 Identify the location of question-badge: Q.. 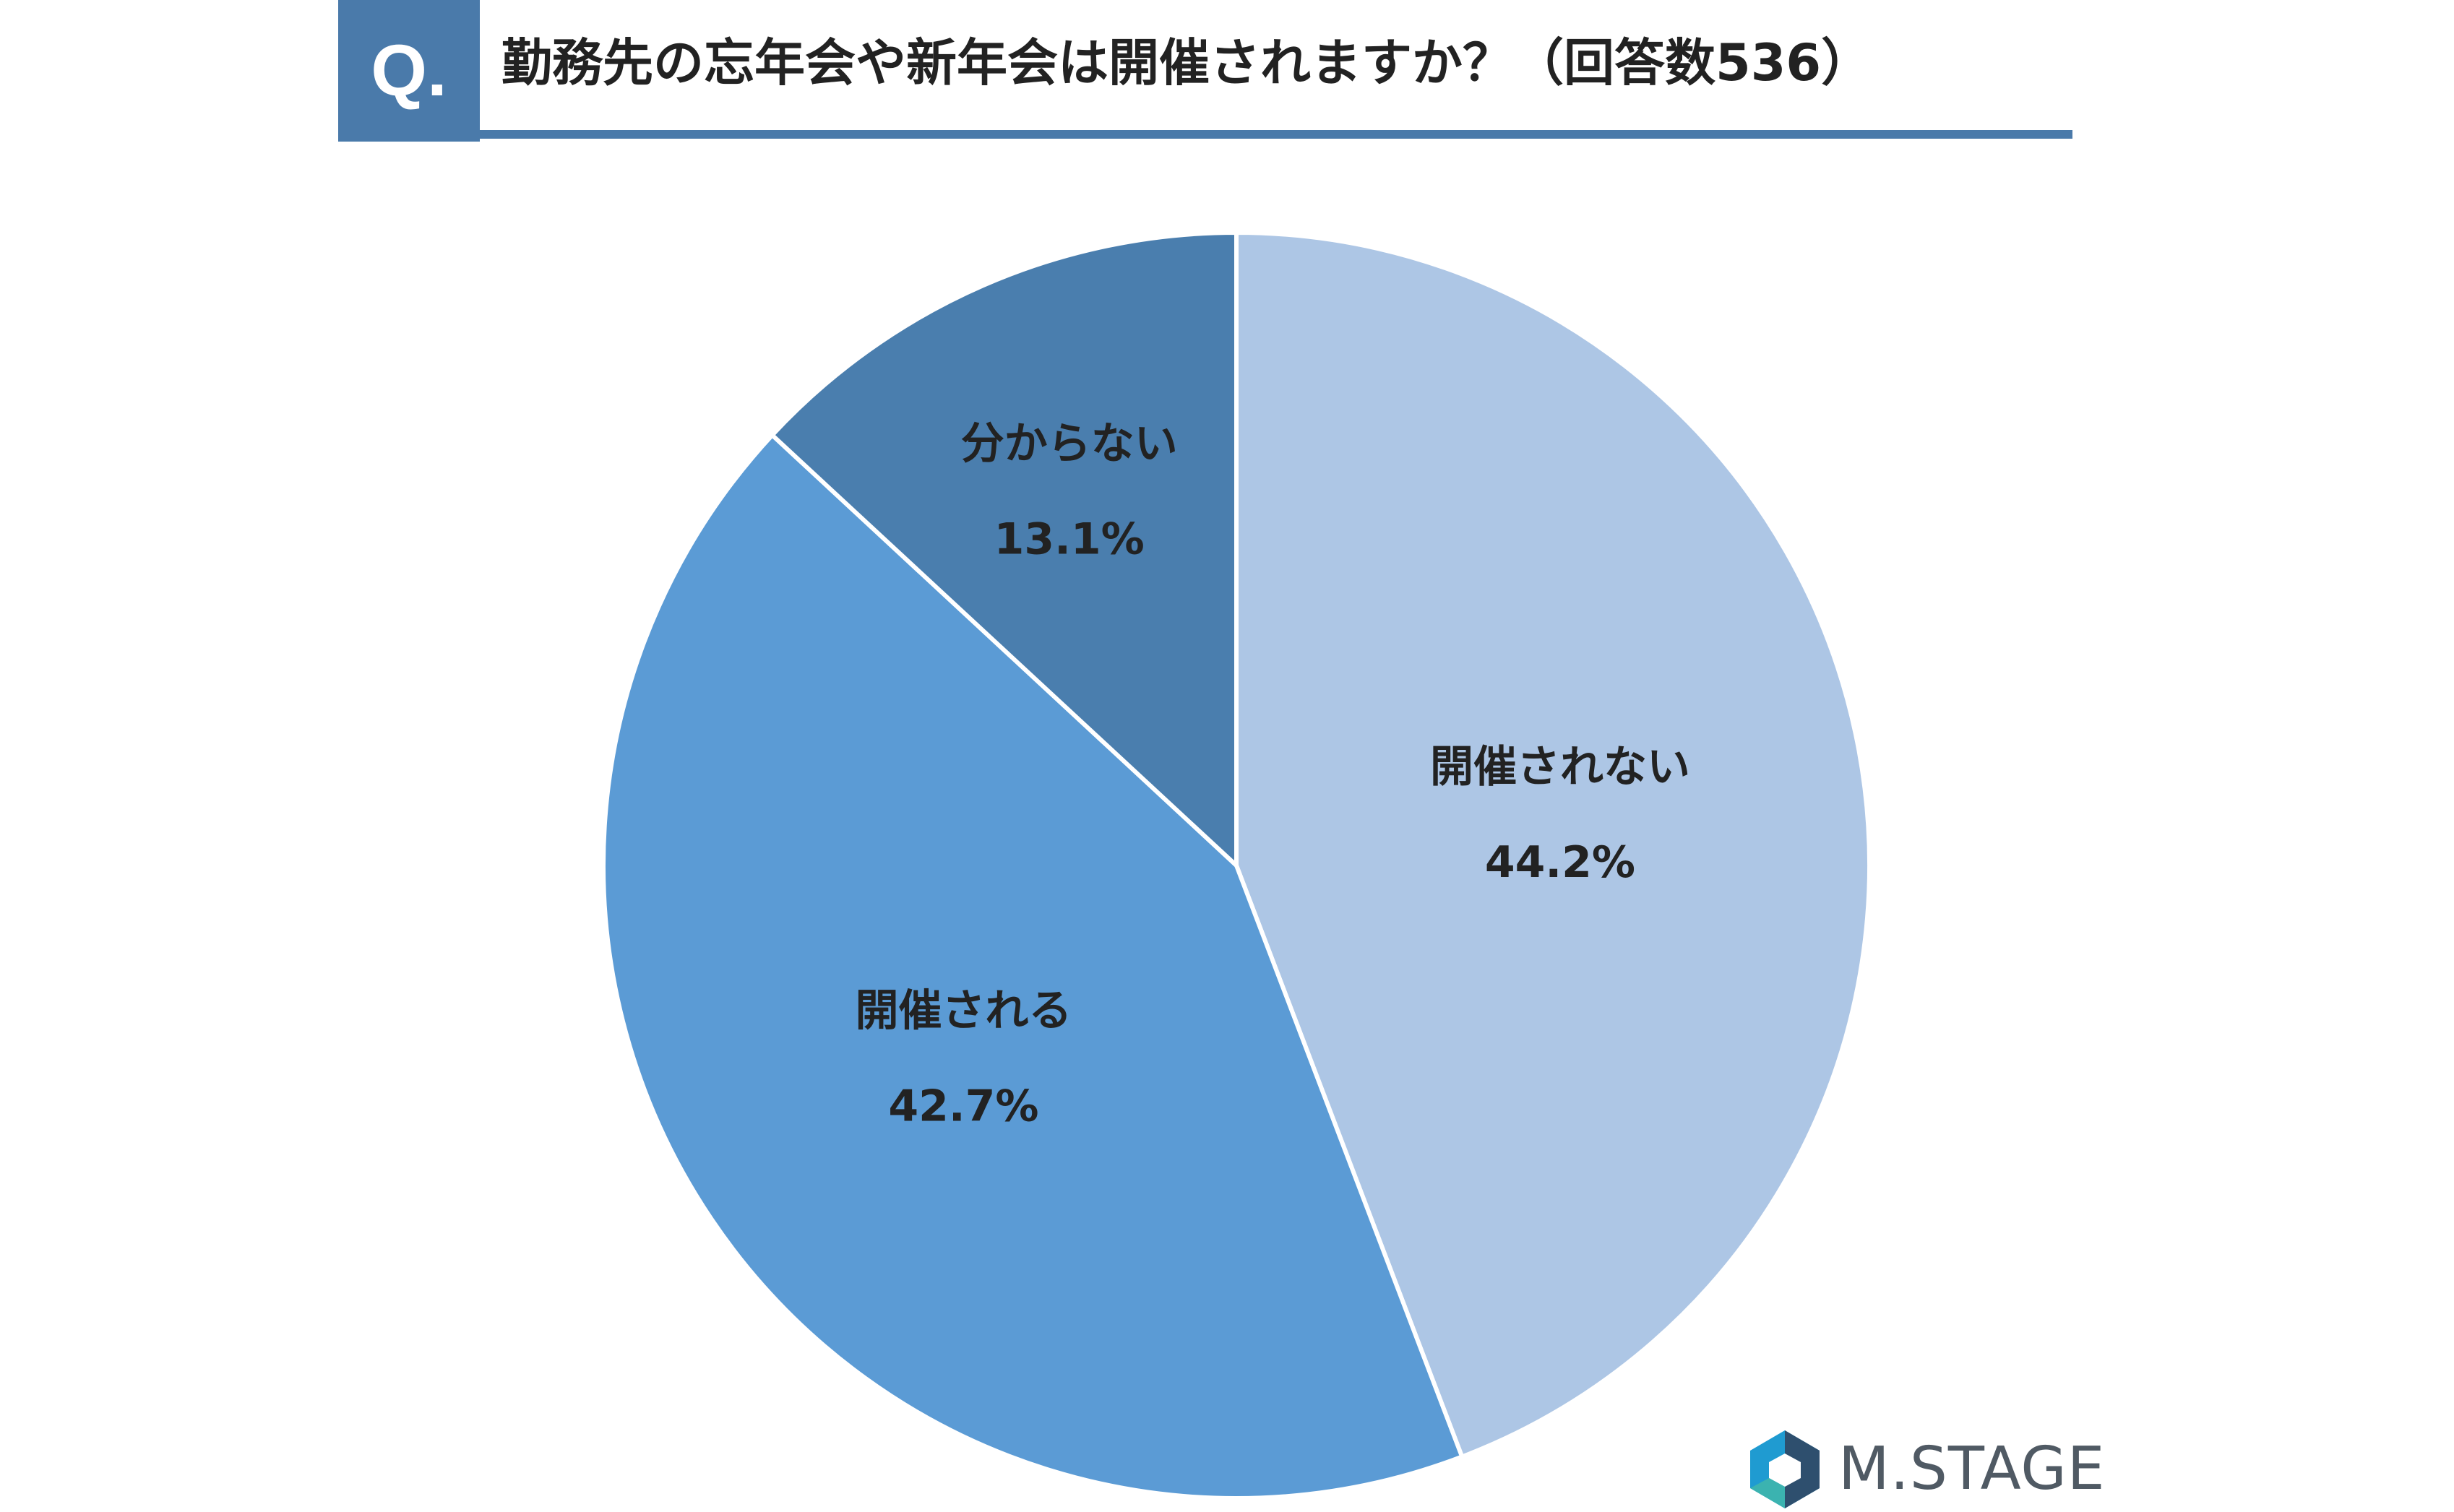
(409, 71).